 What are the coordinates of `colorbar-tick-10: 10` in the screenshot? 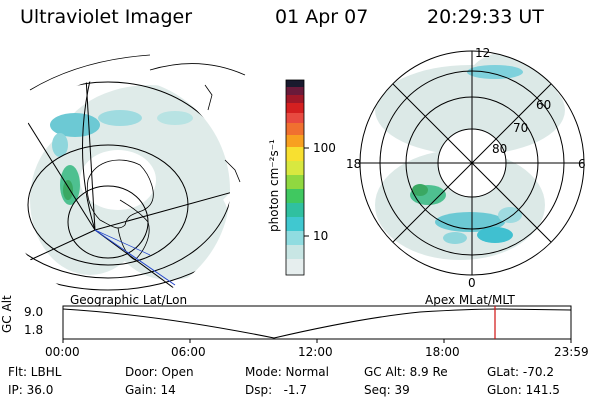 It's located at (321, 236).